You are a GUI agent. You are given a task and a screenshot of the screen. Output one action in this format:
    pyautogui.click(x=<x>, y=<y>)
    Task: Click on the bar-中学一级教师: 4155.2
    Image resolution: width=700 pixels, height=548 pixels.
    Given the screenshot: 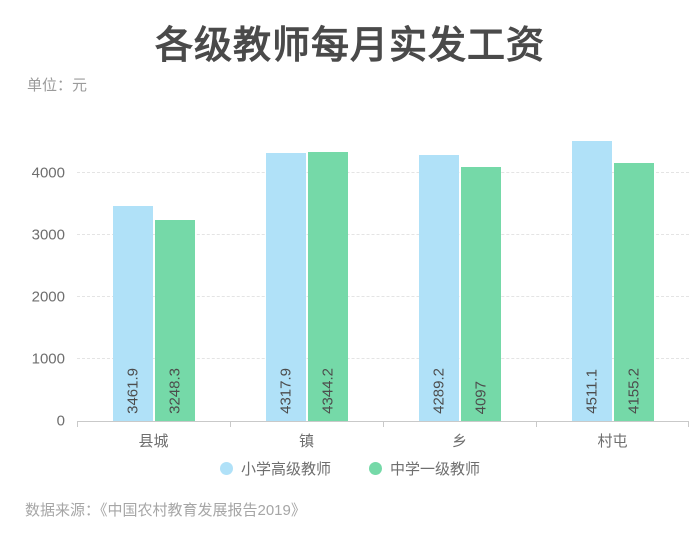 What is the action you would take?
    pyautogui.click(x=633, y=292)
    